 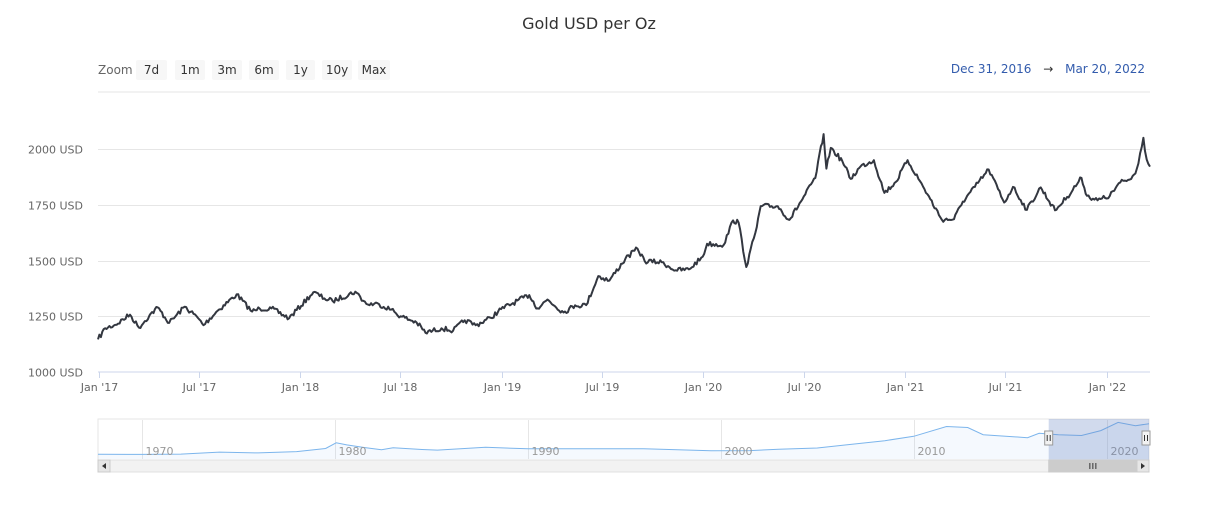 I want to click on y-axis-labels: 1000 USD 1250 USD 1500 USD 1750 USD 2000 USD, so click(x=55, y=262).